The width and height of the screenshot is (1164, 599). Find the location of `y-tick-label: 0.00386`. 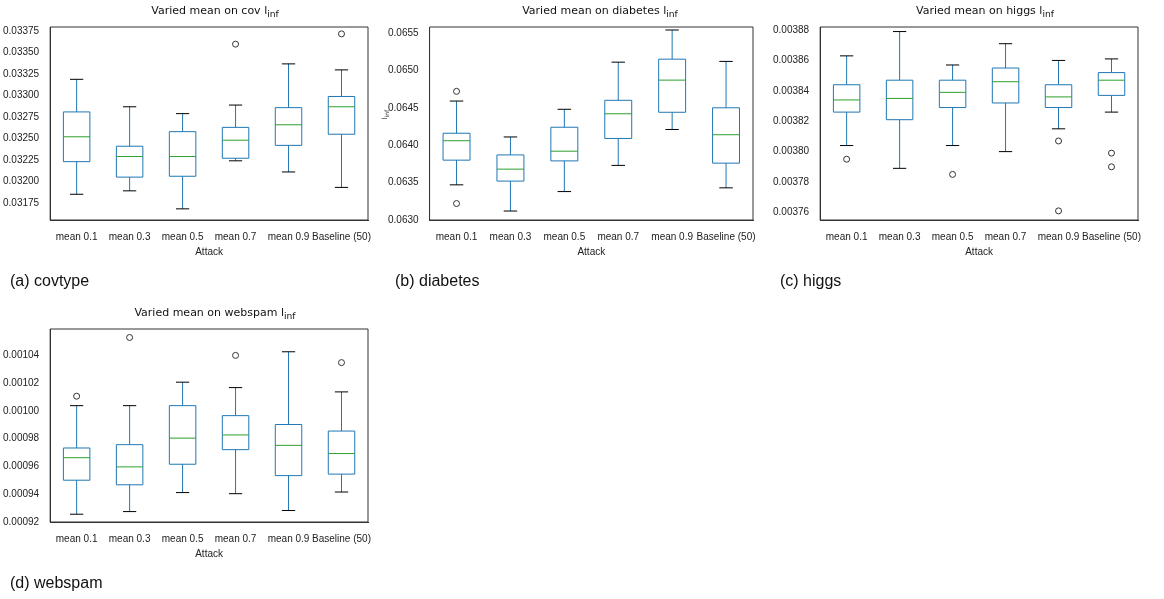

y-tick-label: 0.00386 is located at coordinates (791, 60).